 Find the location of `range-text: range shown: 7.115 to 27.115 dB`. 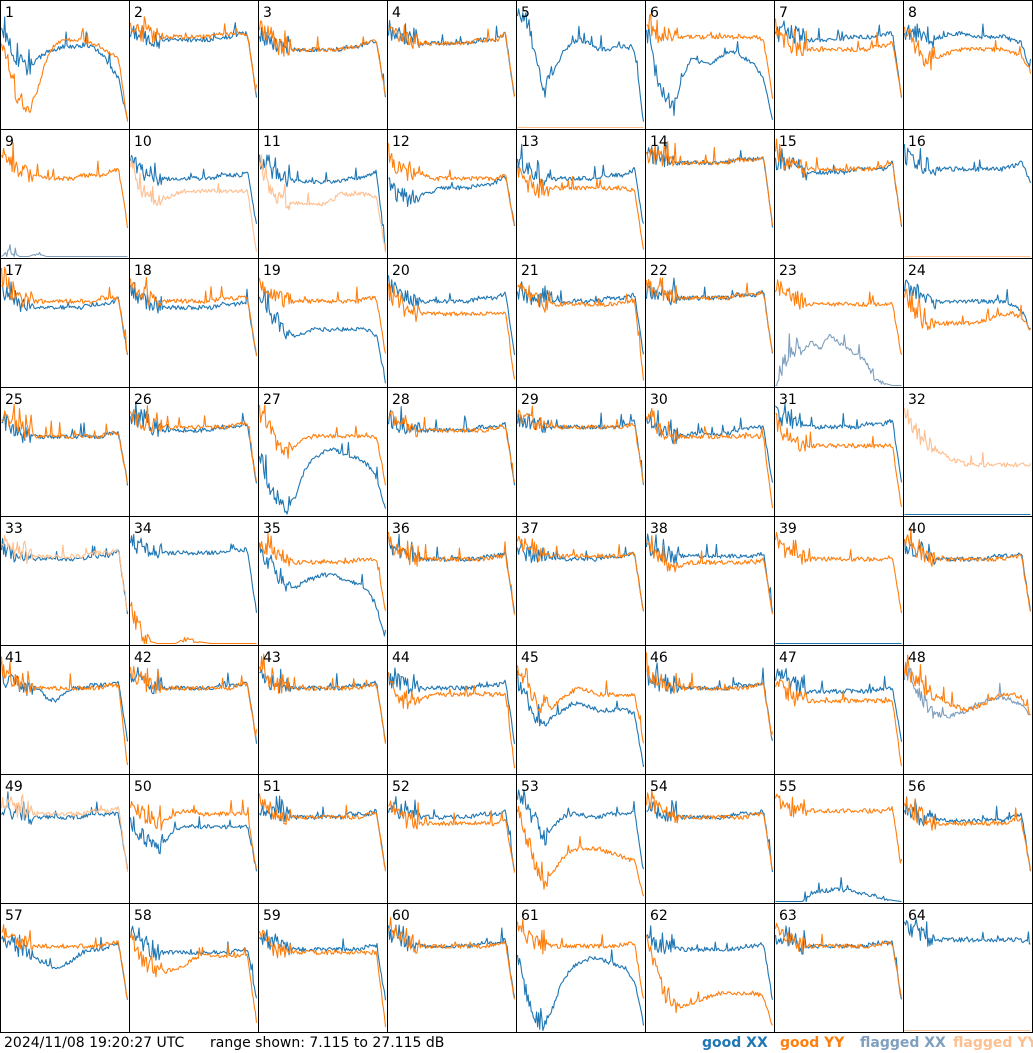

range-text: range shown: 7.115 to 27.115 dB is located at coordinates (327, 1043).